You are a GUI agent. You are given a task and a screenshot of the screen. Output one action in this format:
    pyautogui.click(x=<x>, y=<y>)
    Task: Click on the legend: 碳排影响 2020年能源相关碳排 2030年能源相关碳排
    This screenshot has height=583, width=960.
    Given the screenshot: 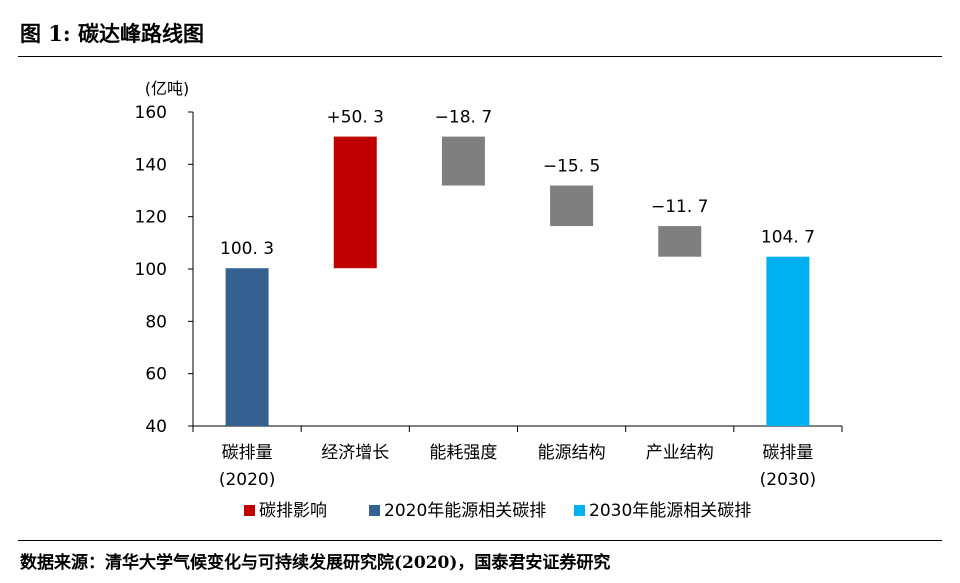 What is the action you would take?
    pyautogui.click(x=497, y=511)
    